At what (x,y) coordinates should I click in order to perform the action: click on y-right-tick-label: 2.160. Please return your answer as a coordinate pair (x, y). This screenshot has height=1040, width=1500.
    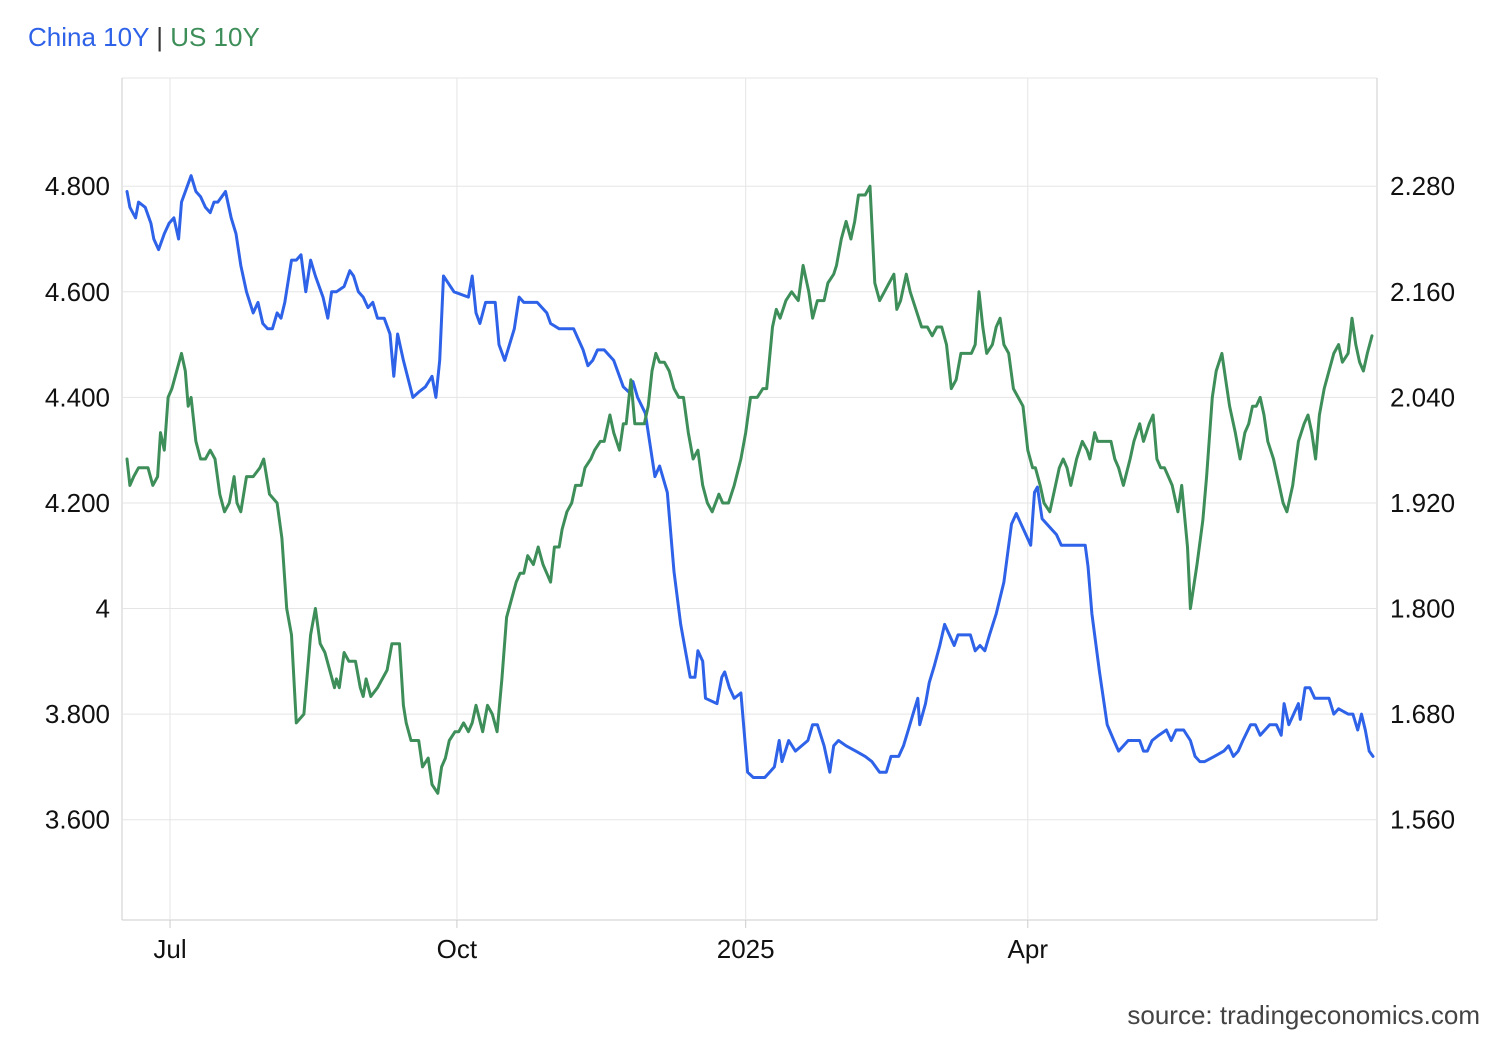
    Looking at the image, I should click on (1422, 292).